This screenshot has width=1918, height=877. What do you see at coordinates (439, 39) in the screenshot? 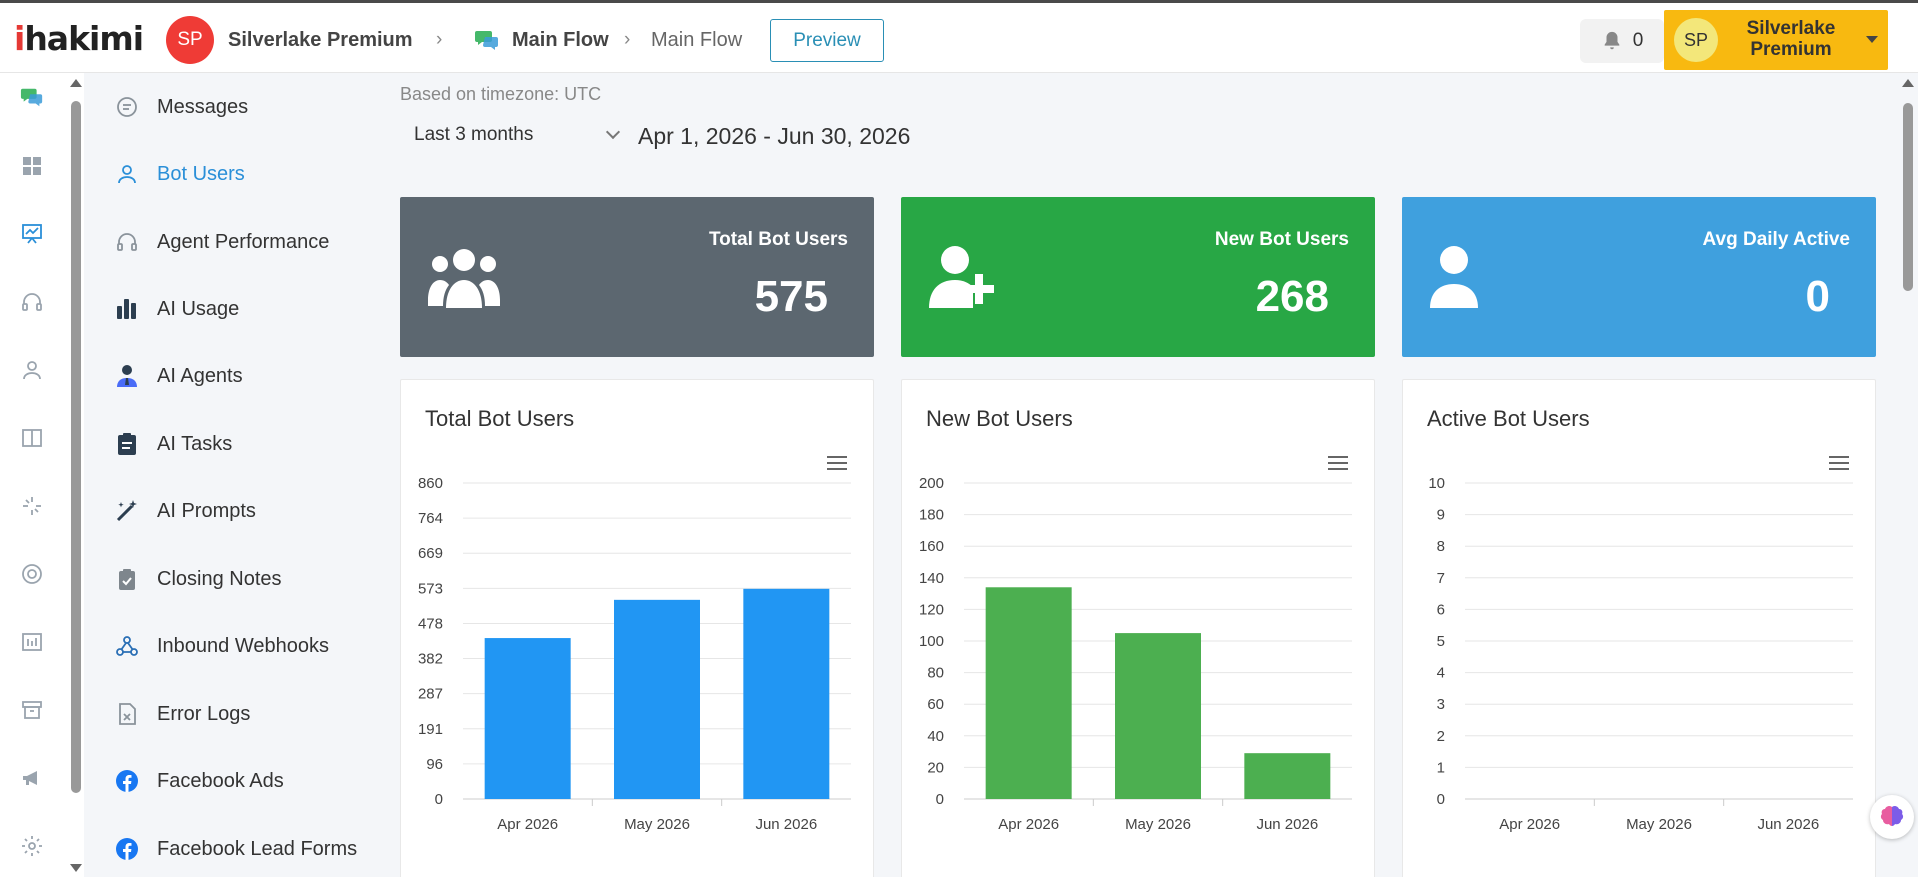
I see `chevron-right-icon: ›` at bounding box center [439, 39].